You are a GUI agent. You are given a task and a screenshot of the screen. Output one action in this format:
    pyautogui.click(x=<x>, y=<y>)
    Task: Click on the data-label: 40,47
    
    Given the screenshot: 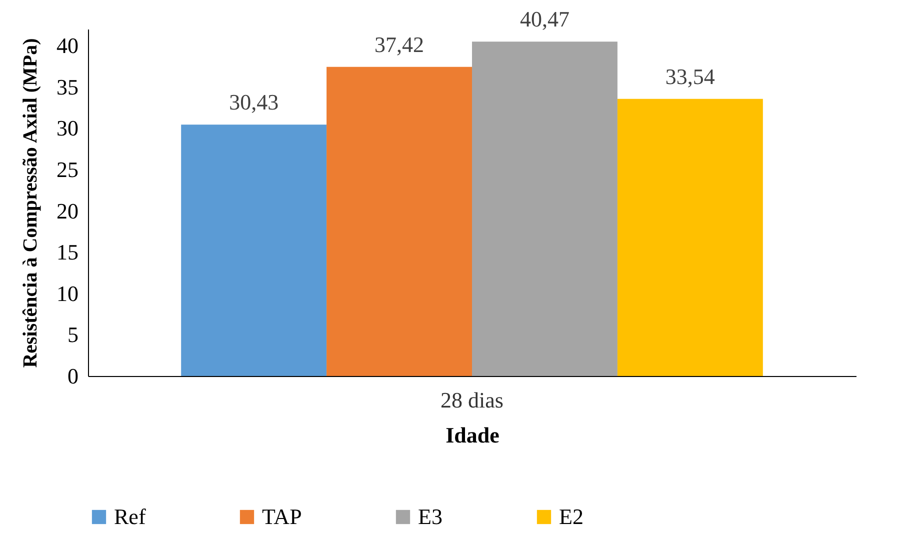 What is the action you would take?
    pyautogui.click(x=545, y=19)
    